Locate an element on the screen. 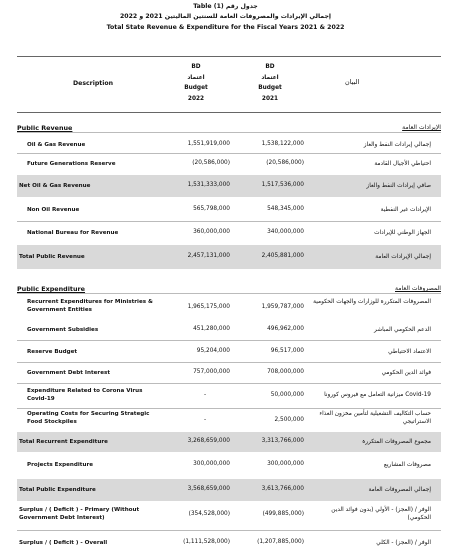 This screenshot has height=558, width=451. row-label: Non Oil Revenue is located at coordinates (53, 210).